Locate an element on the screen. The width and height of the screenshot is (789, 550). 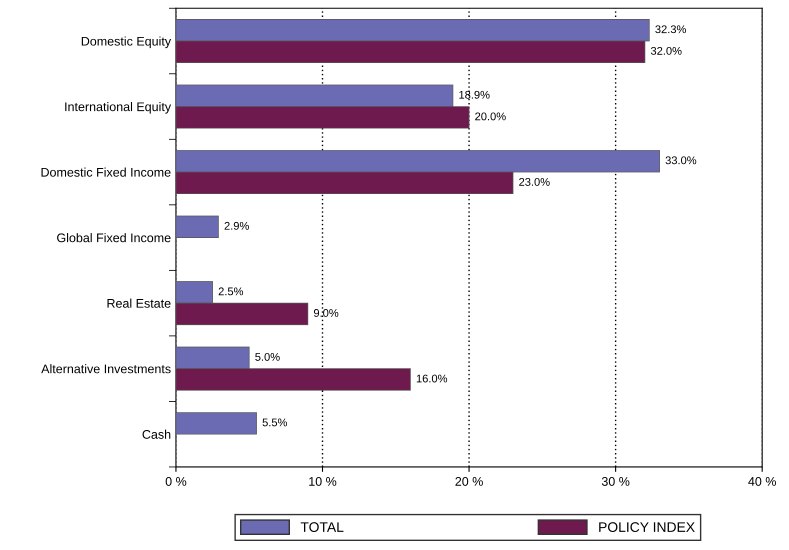
legend-label: TOTAL is located at coordinates (322, 527).